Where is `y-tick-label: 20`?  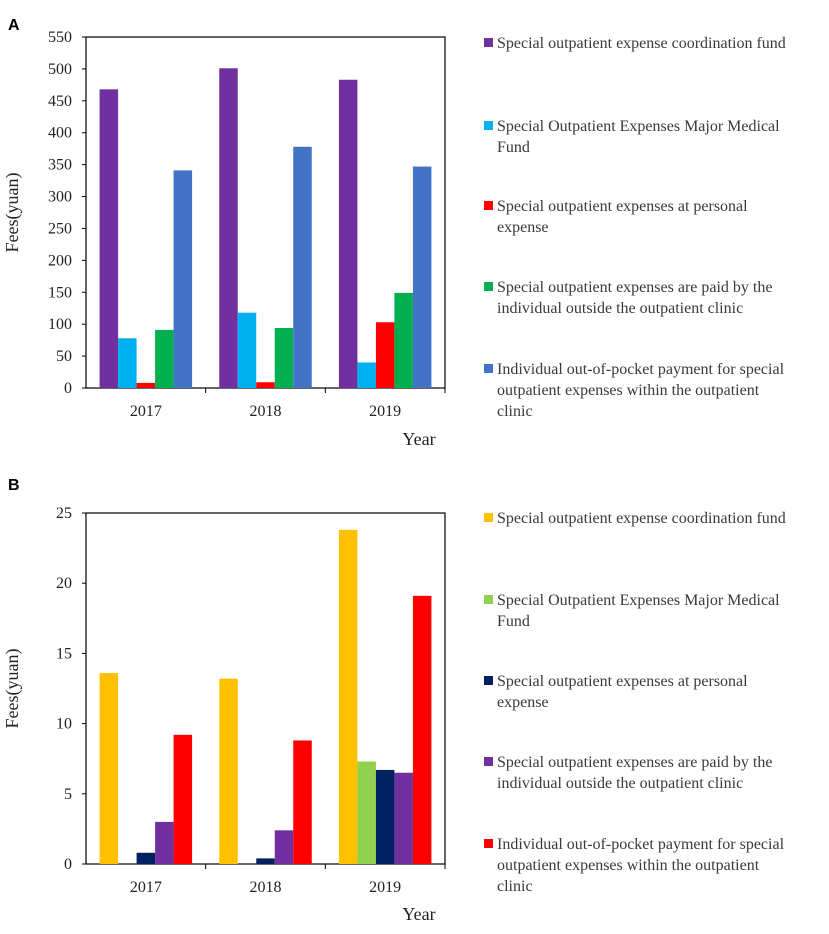 y-tick-label: 20 is located at coordinates (64, 583).